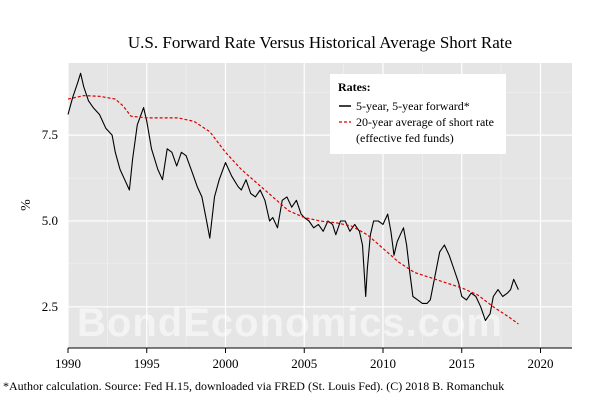  I want to click on x-tick-label: 2020, so click(541, 363).